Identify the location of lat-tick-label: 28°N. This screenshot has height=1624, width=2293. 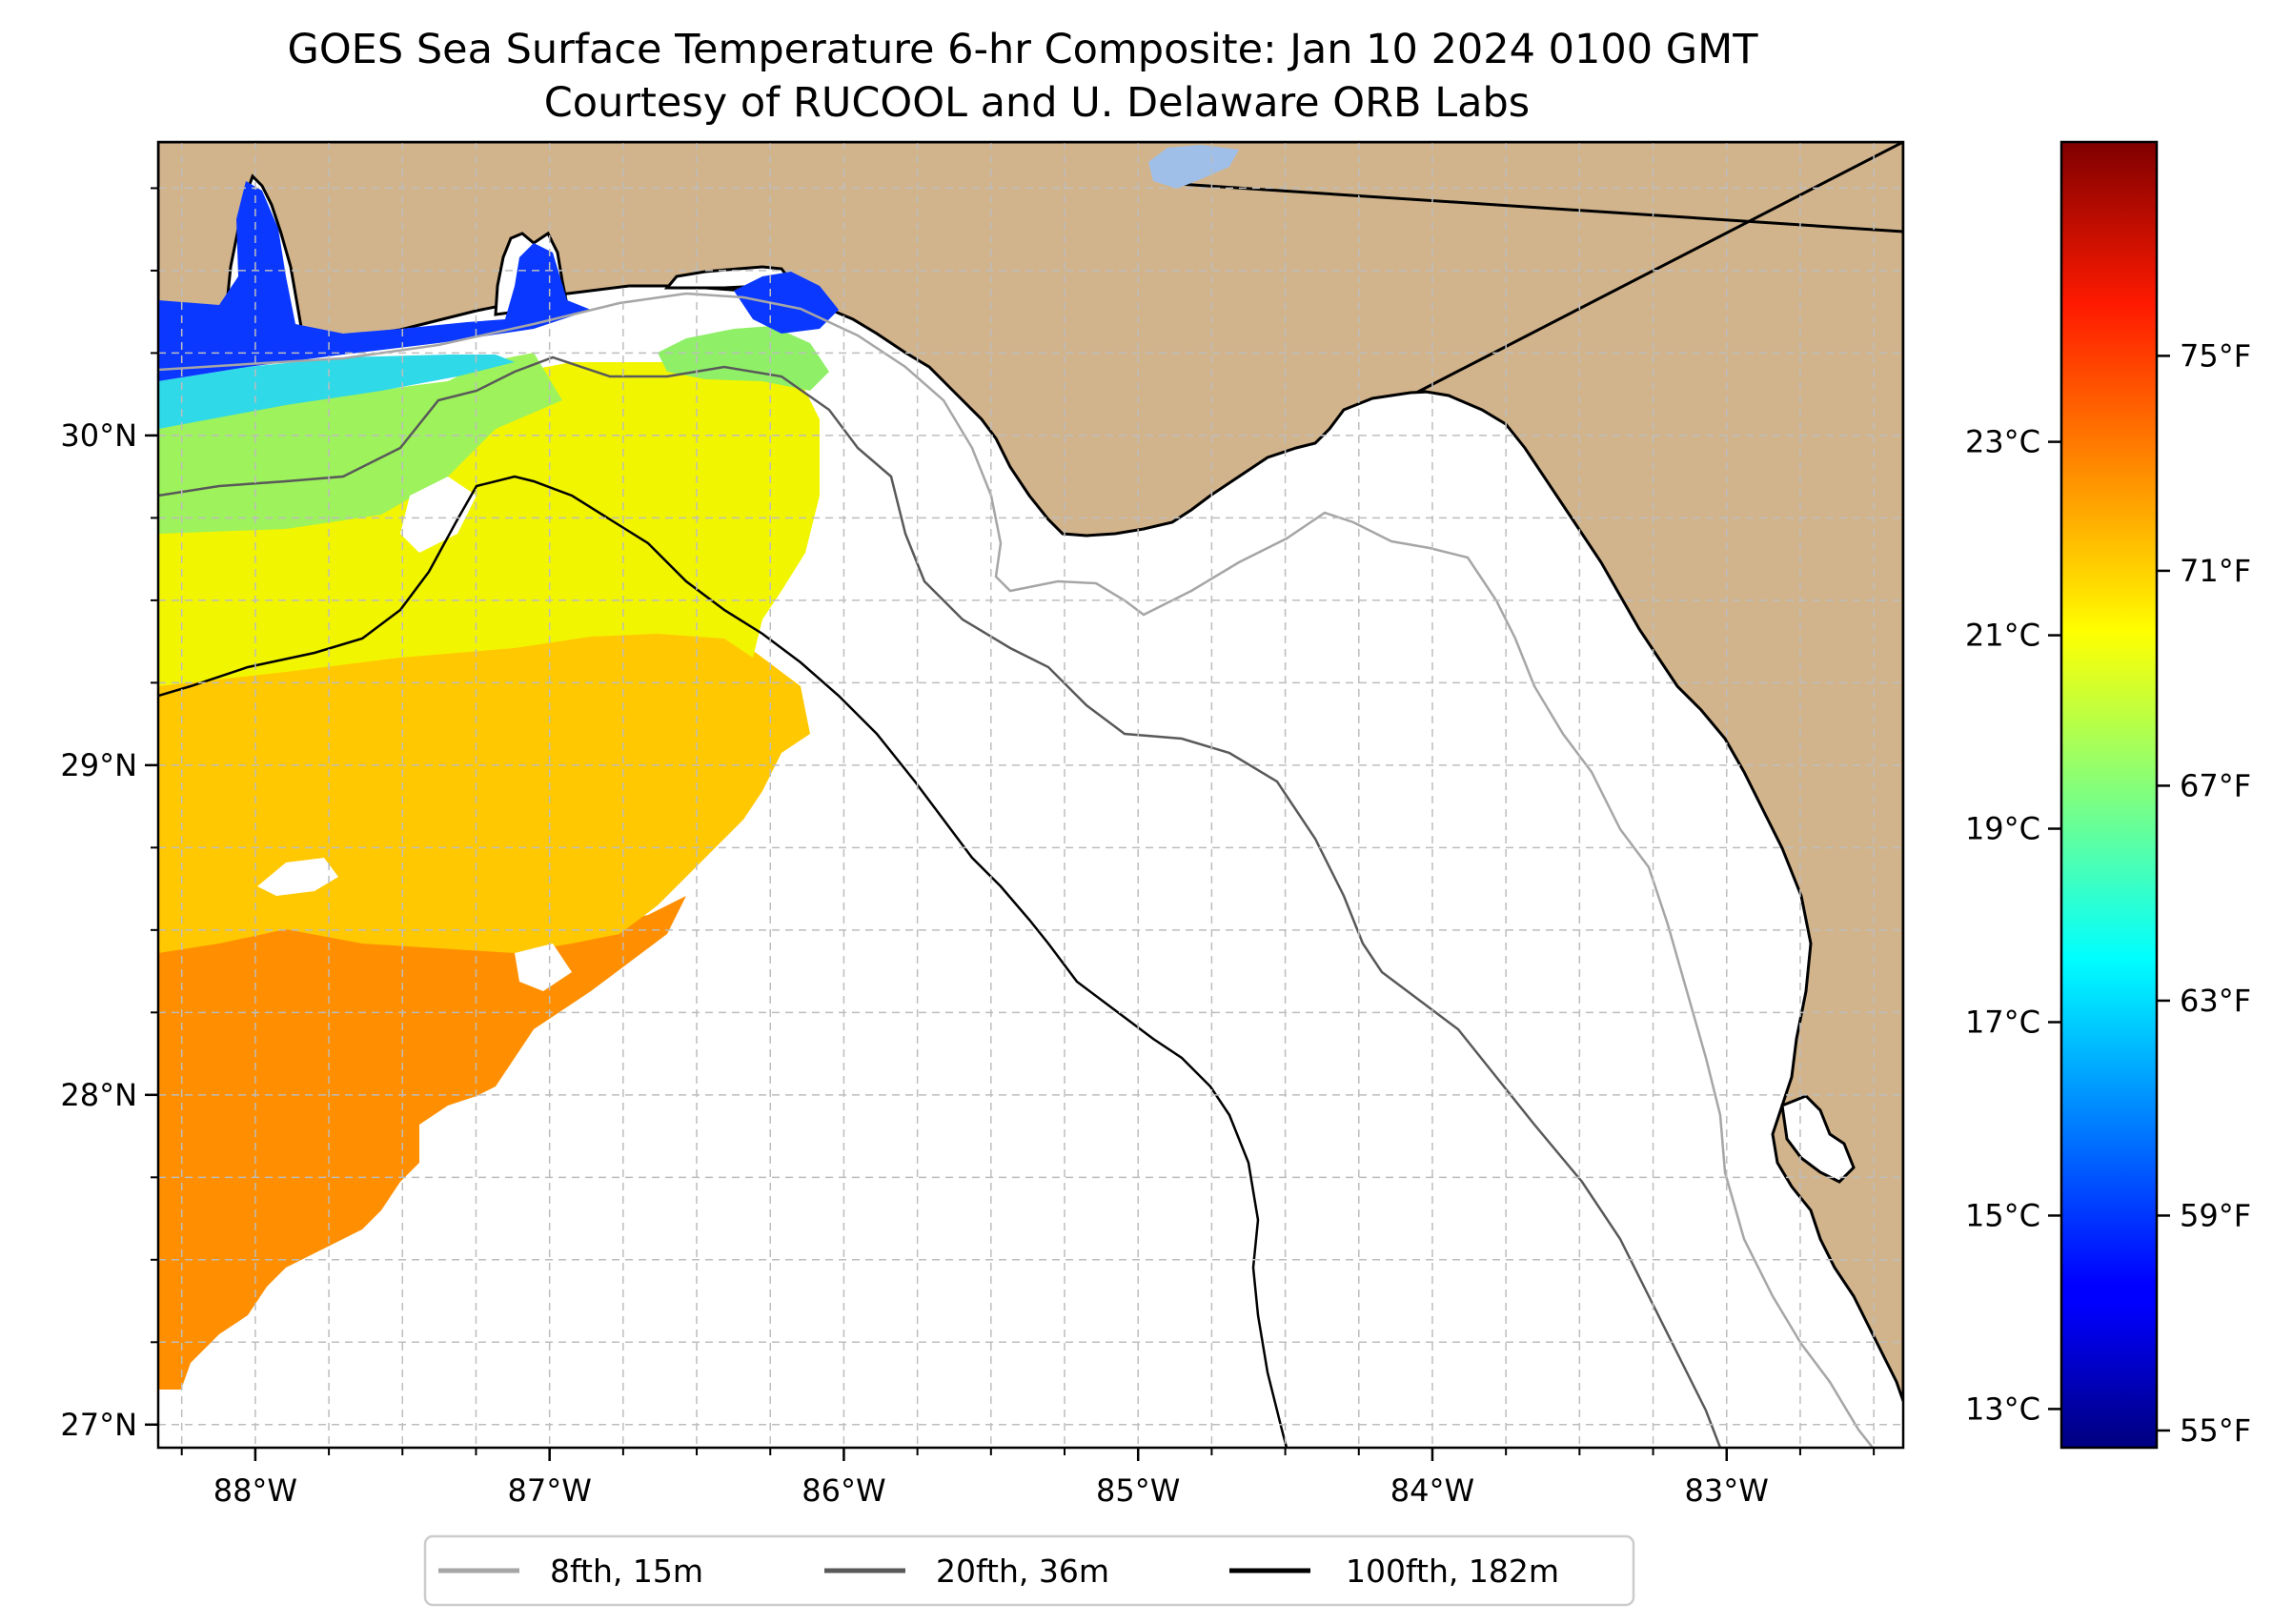
(99, 1095).